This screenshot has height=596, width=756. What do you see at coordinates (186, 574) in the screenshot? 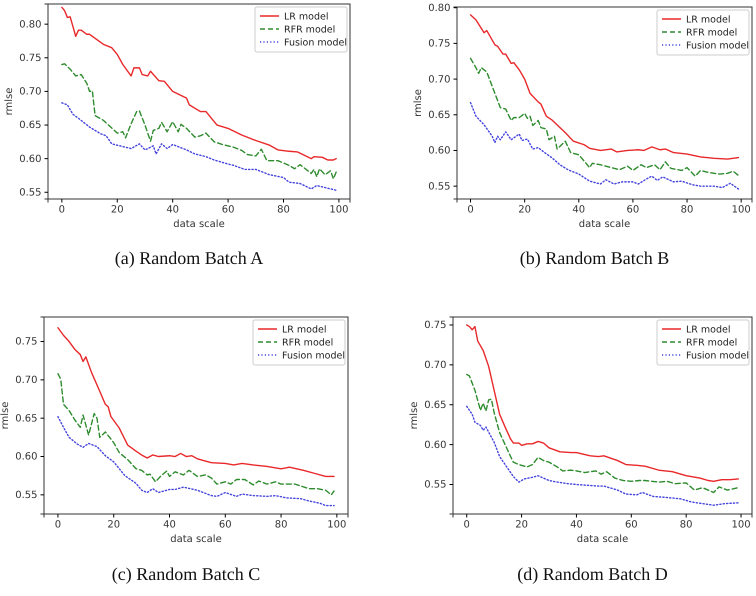
I see `text: (c) Random Batch C` at bounding box center [186, 574].